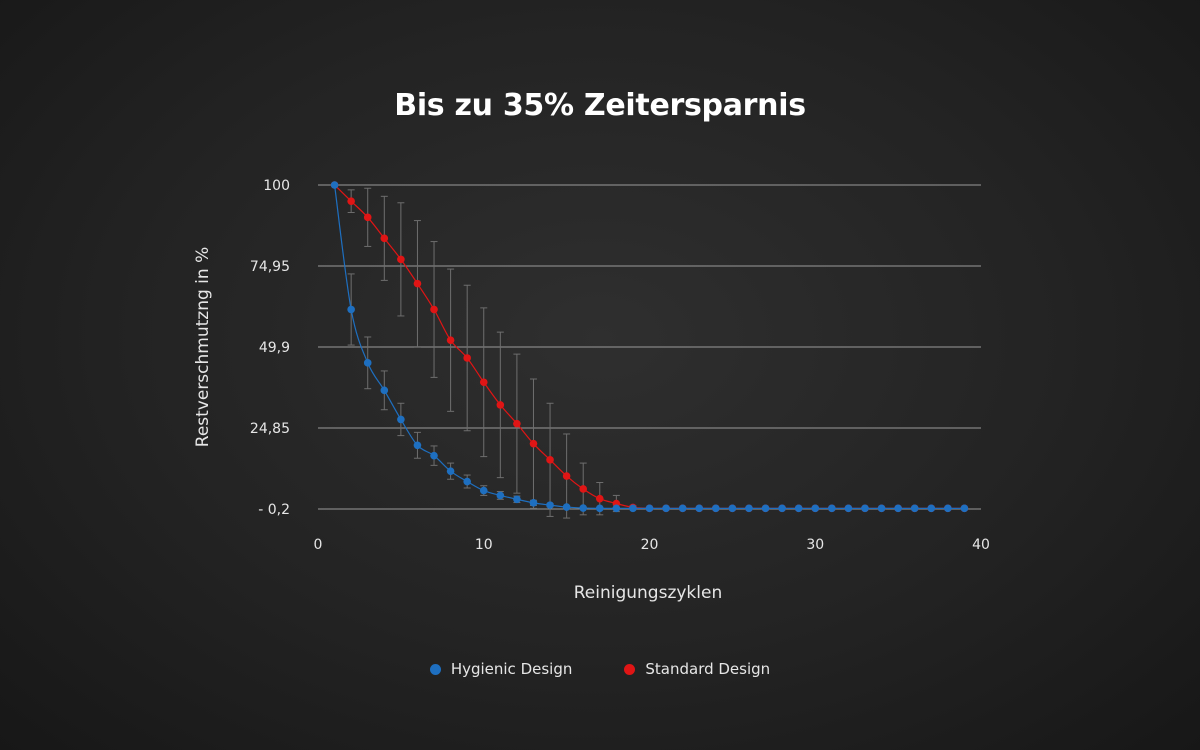 The image size is (1200, 750). I want to click on x-axis-label: Reinigungszyklen, so click(648, 593).